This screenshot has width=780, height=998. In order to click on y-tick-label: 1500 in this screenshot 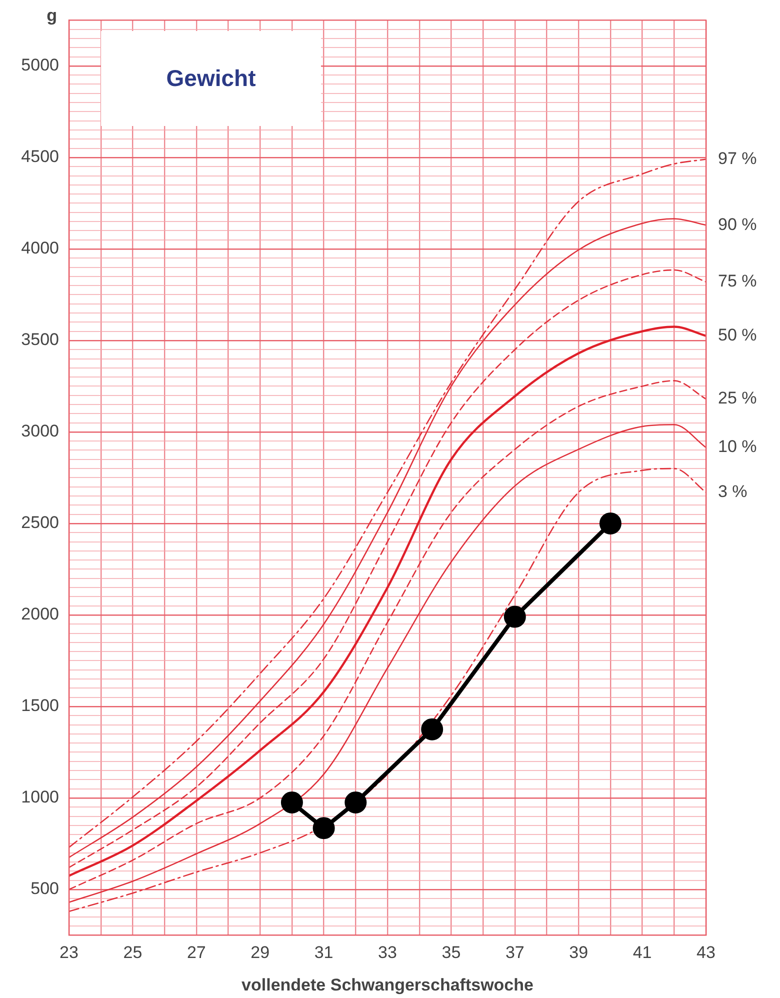, I will do `click(40, 706)`.